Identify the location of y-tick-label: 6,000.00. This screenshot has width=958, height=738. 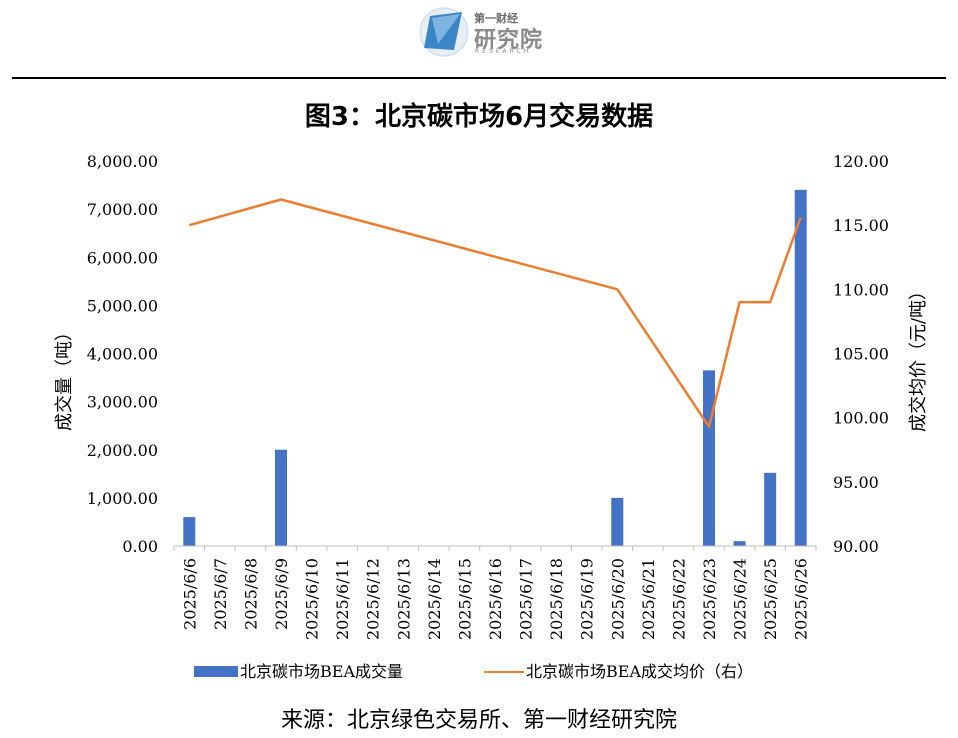
(122, 257).